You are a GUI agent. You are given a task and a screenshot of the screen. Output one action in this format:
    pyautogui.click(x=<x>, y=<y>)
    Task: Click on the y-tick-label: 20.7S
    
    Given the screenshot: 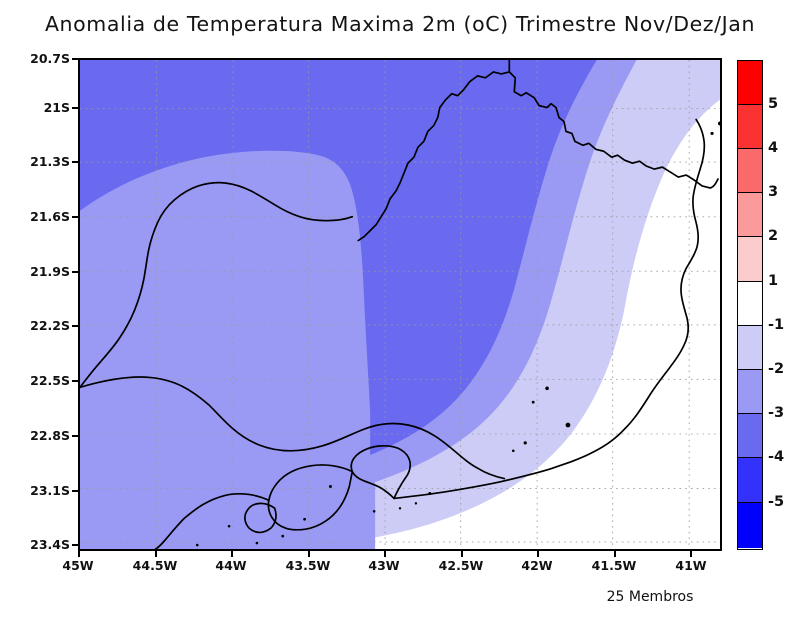 What is the action you would take?
    pyautogui.click(x=50, y=58)
    